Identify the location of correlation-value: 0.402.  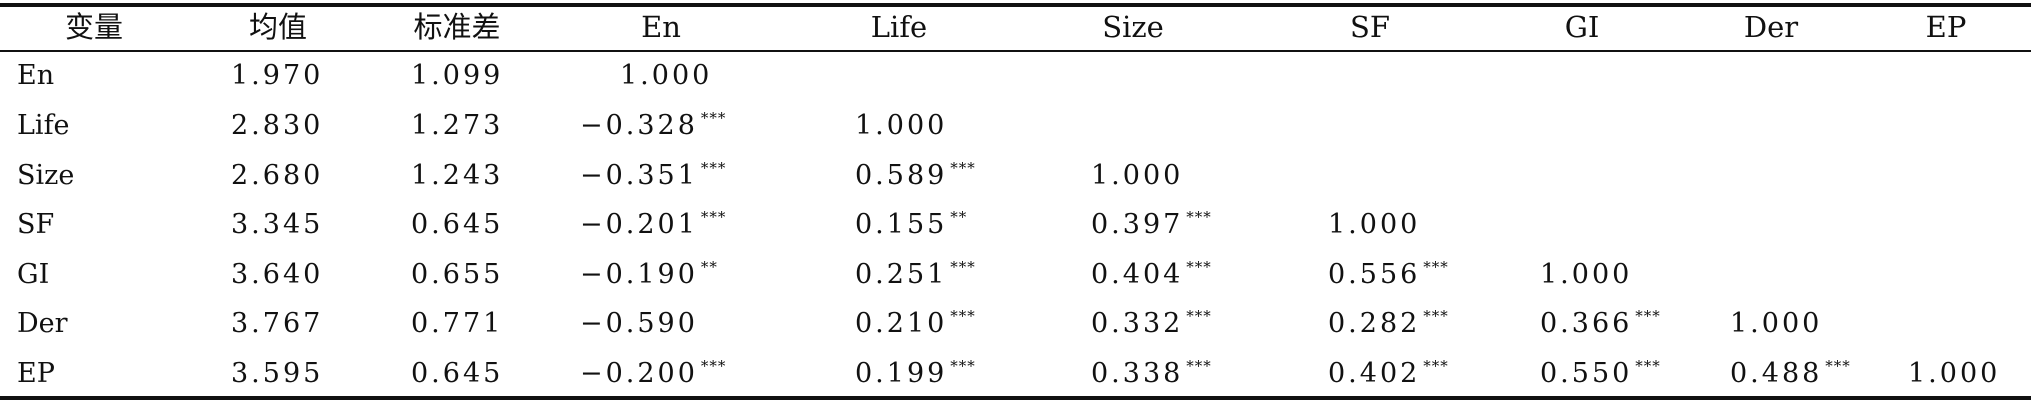
(1374, 373).